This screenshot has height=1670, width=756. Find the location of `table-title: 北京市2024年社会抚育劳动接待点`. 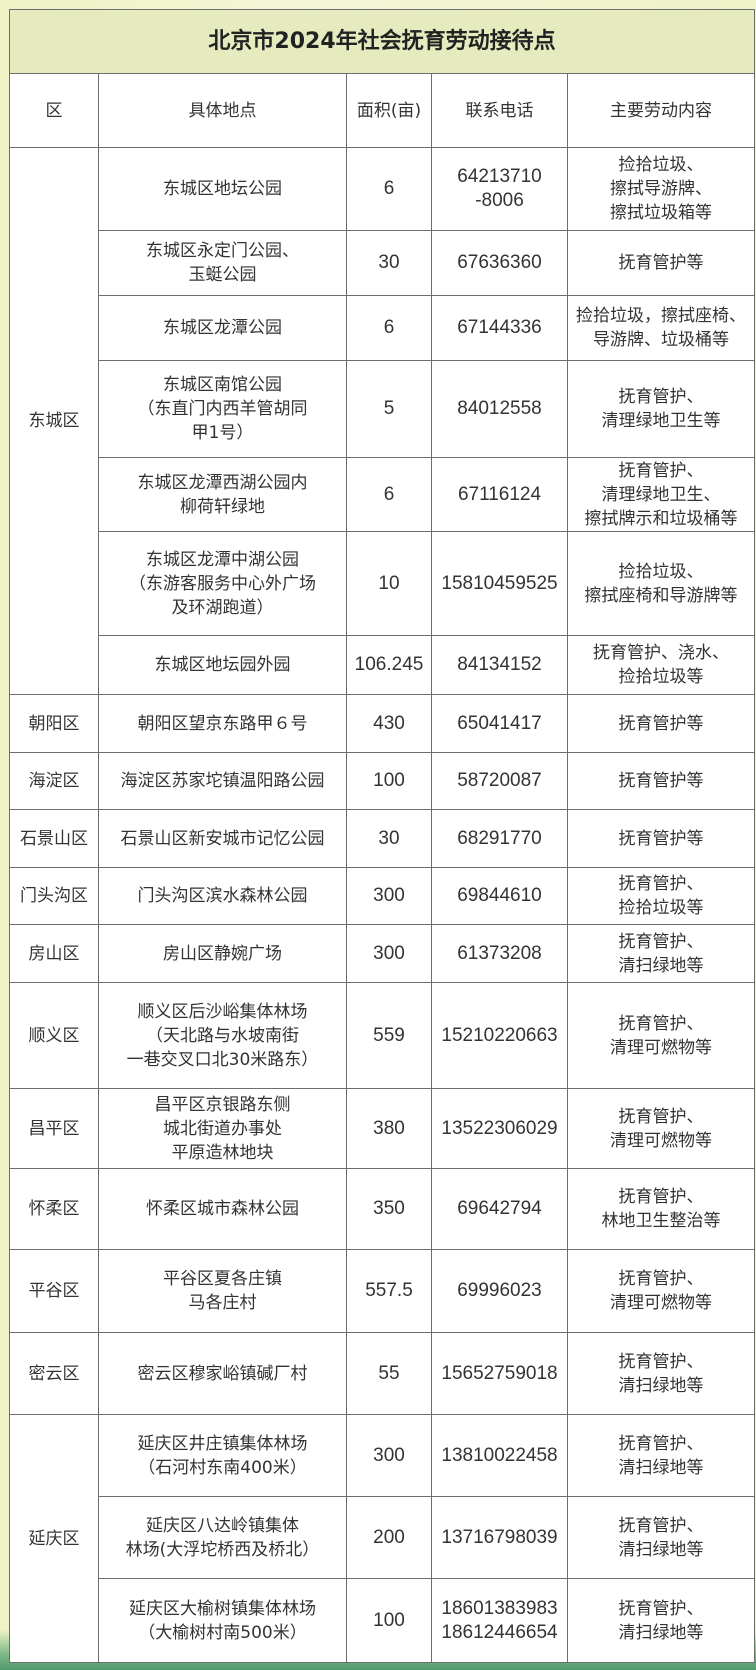

table-title: 北京市2024年社会抚育劳动接待点 is located at coordinates (382, 41).